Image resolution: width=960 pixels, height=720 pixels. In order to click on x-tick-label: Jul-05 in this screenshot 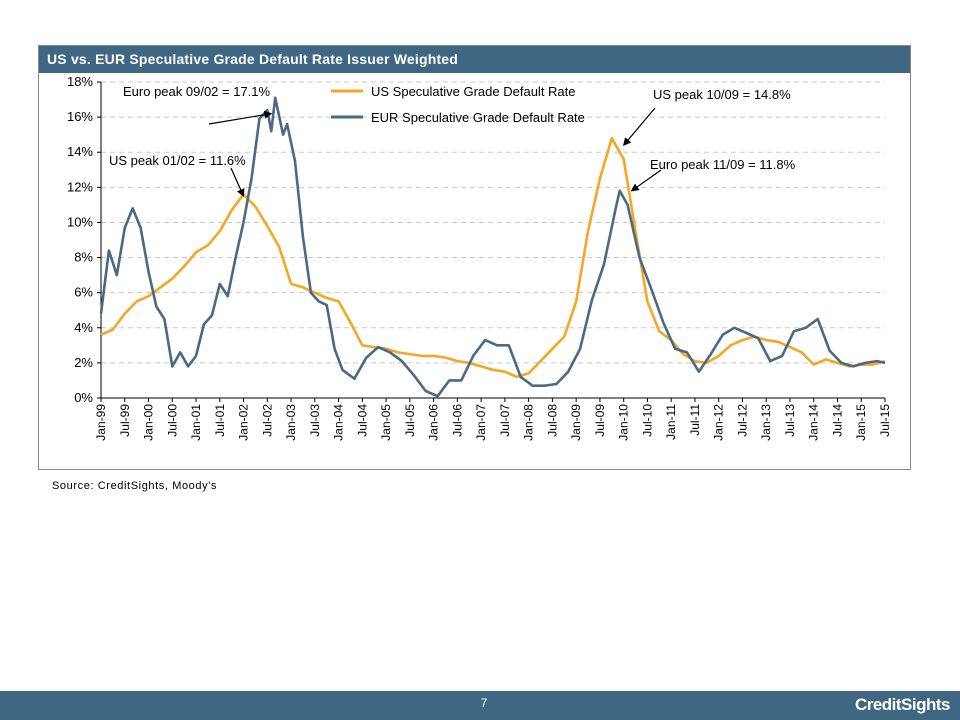, I will do `click(410, 420)`.